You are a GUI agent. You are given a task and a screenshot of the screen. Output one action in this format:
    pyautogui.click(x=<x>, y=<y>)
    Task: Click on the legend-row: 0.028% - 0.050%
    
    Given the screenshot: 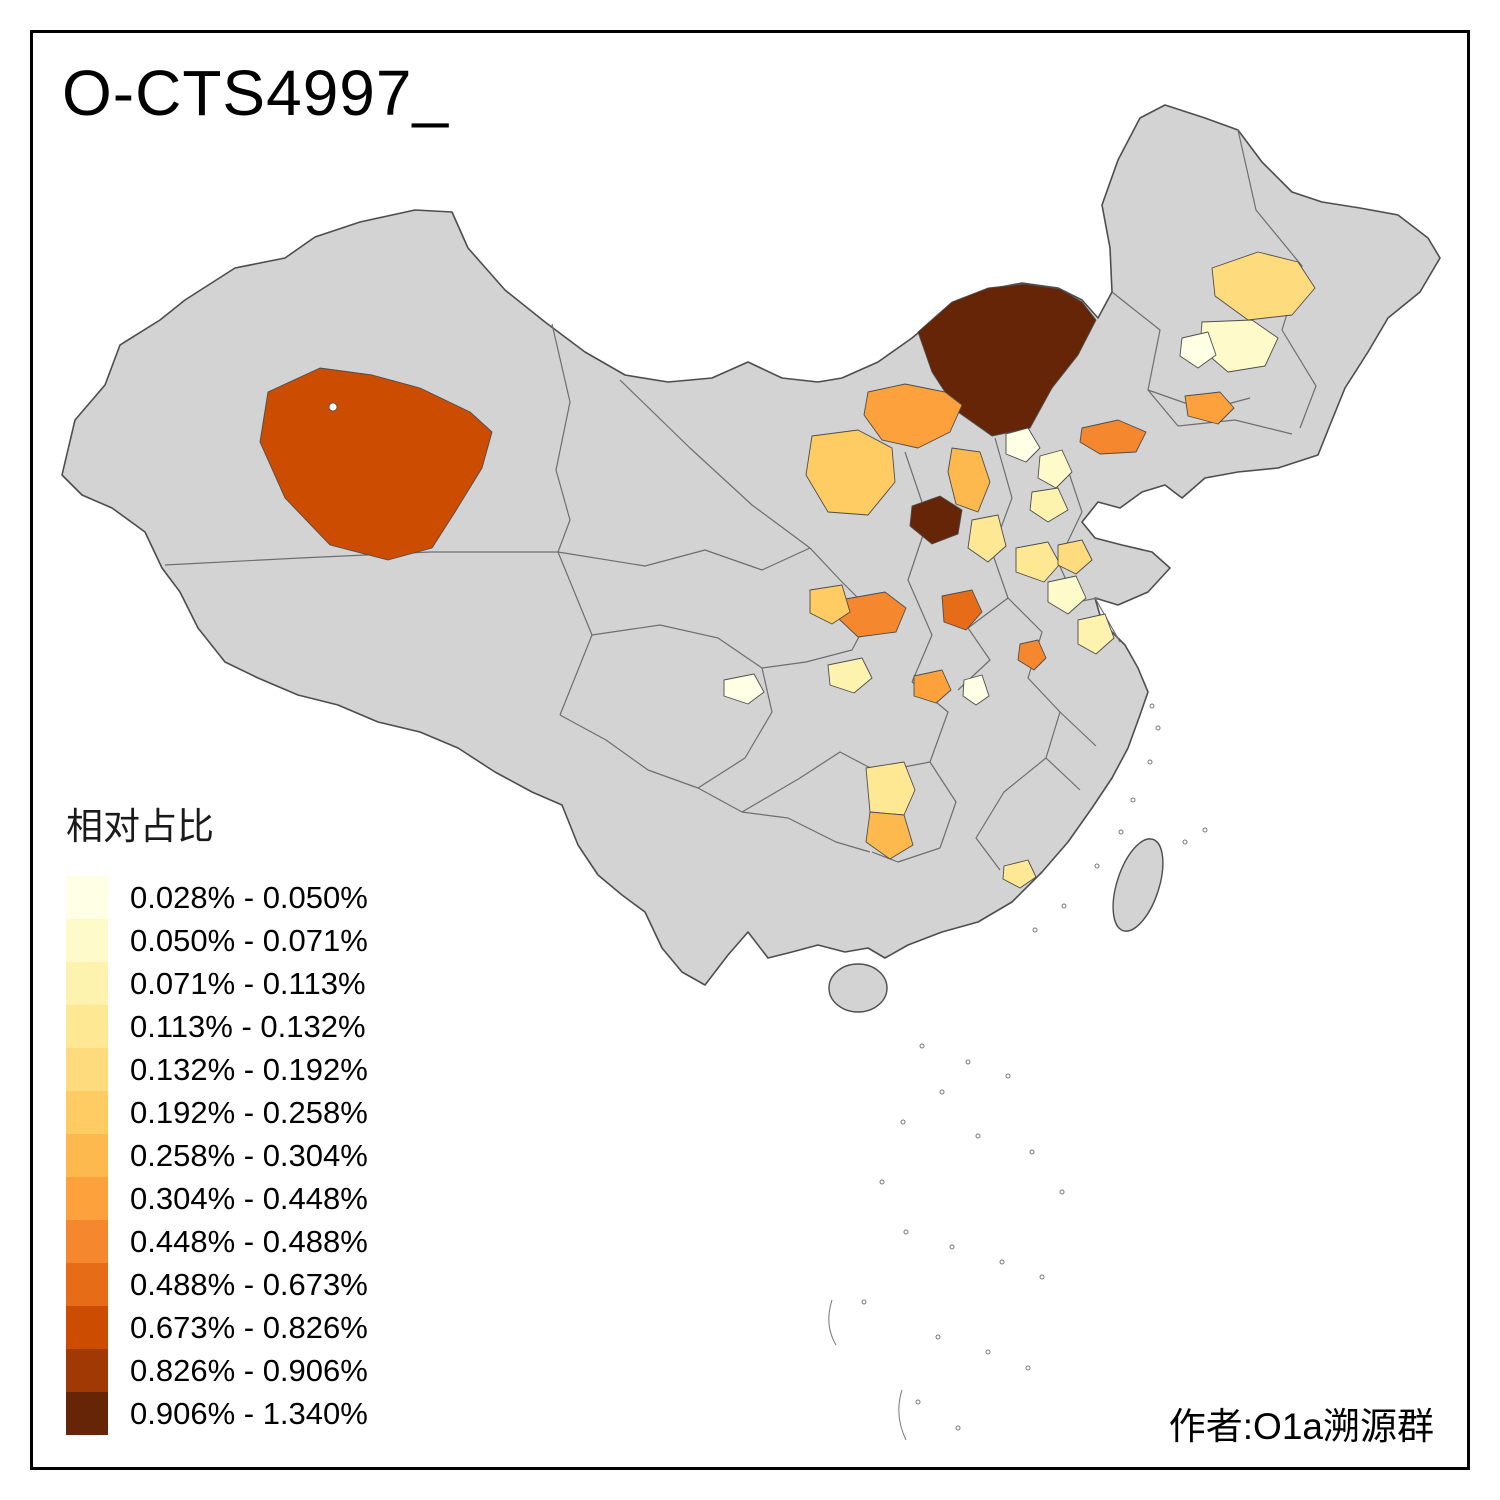 What is the action you would take?
    pyautogui.click(x=217, y=897)
    